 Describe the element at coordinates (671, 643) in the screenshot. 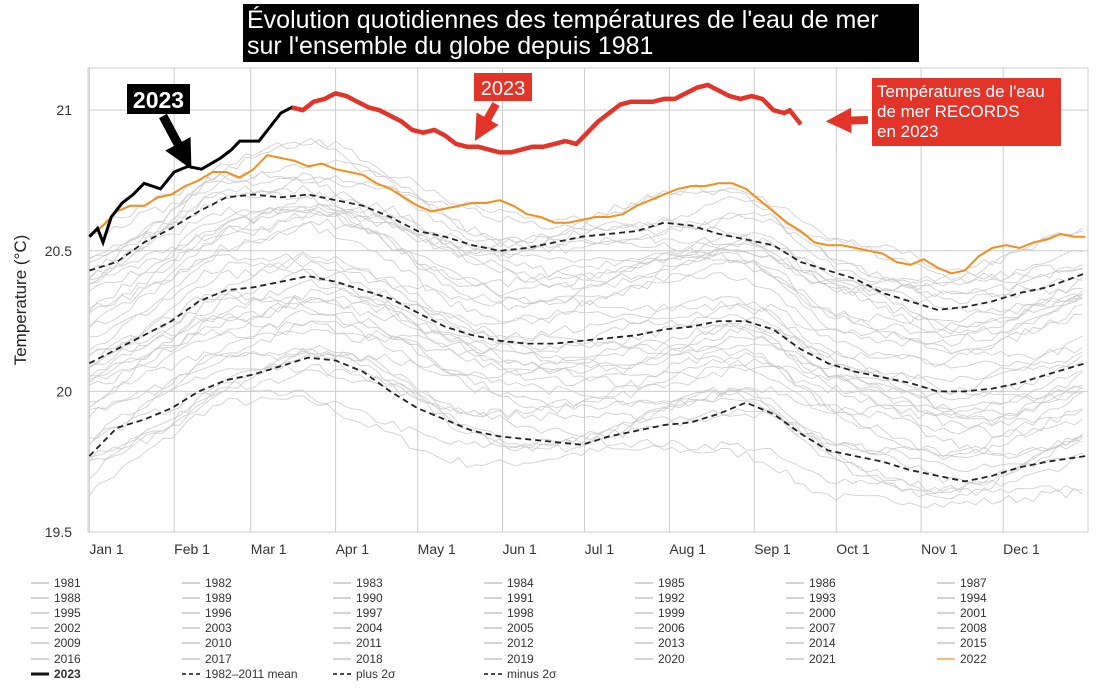

I see `legend-label: 2013` at that location.